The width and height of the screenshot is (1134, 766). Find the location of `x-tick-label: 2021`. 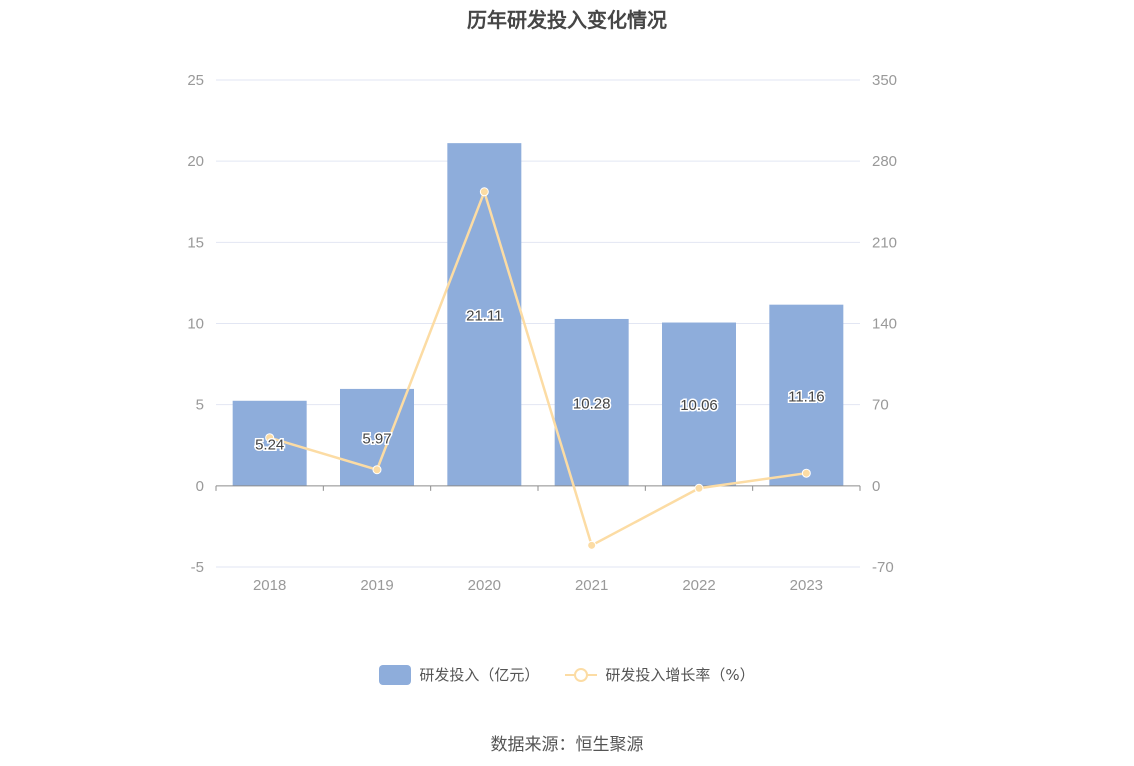

x-tick-label: 2021 is located at coordinates (591, 585).